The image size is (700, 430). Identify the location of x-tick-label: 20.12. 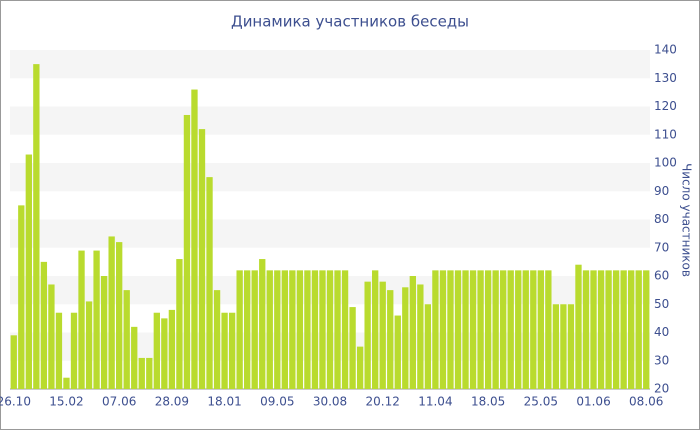
(383, 402).